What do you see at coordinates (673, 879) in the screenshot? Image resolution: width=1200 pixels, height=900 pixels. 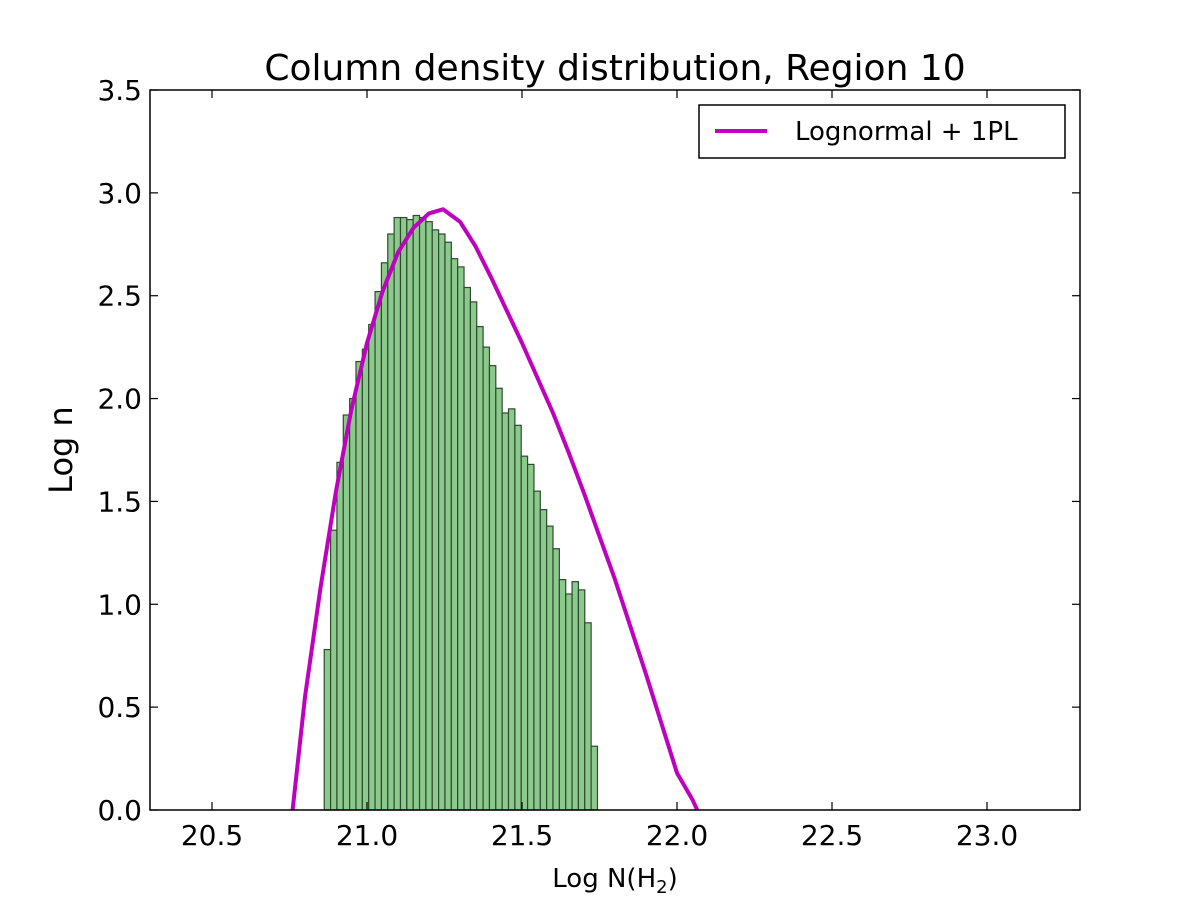 I see `x-axis-label-close: )` at bounding box center [673, 879].